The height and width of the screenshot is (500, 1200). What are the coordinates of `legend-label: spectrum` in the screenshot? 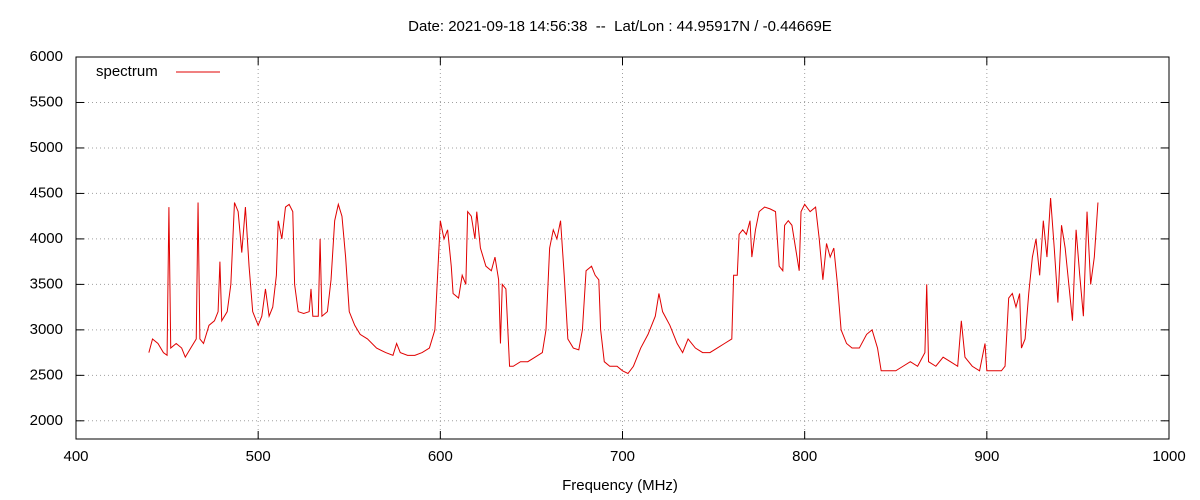 It's located at (127, 71).